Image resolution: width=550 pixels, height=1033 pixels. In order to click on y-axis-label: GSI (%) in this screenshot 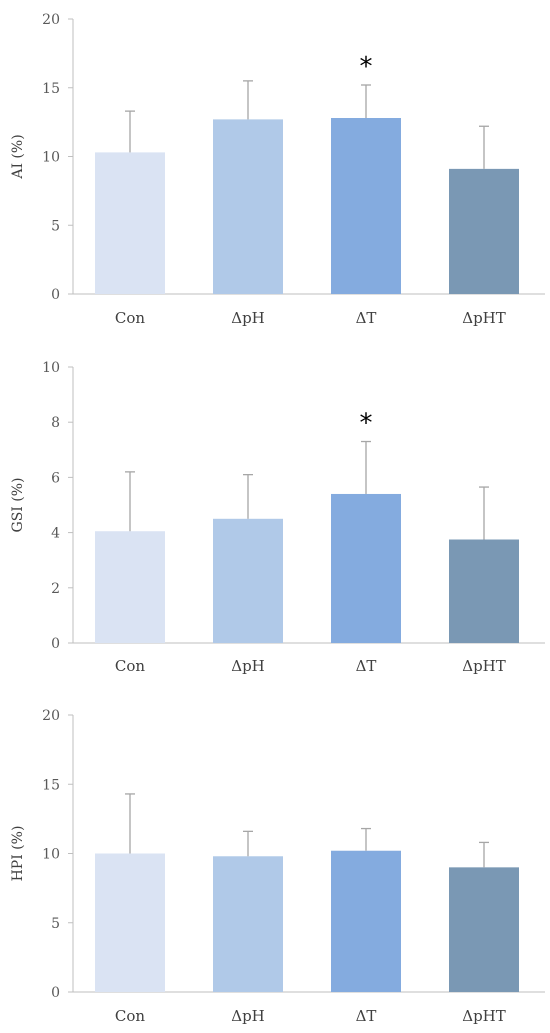, I will do `click(18, 505)`.